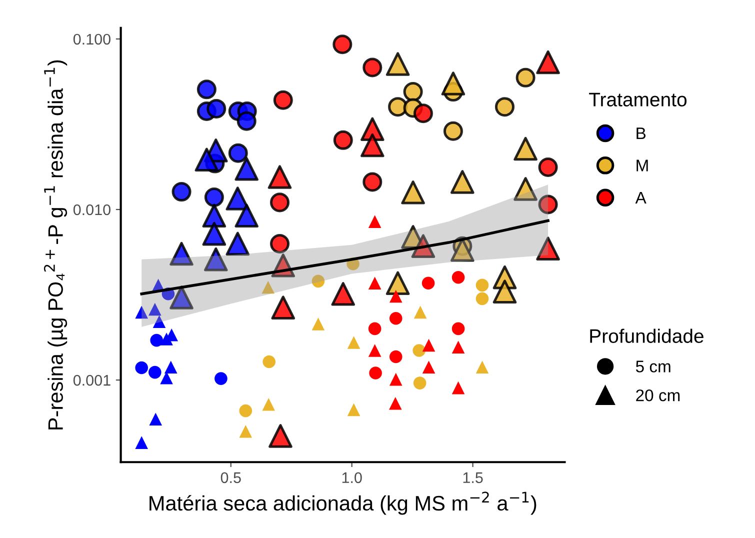 The height and width of the screenshot is (538, 755). I want to click on legend-label: M, so click(642, 166).